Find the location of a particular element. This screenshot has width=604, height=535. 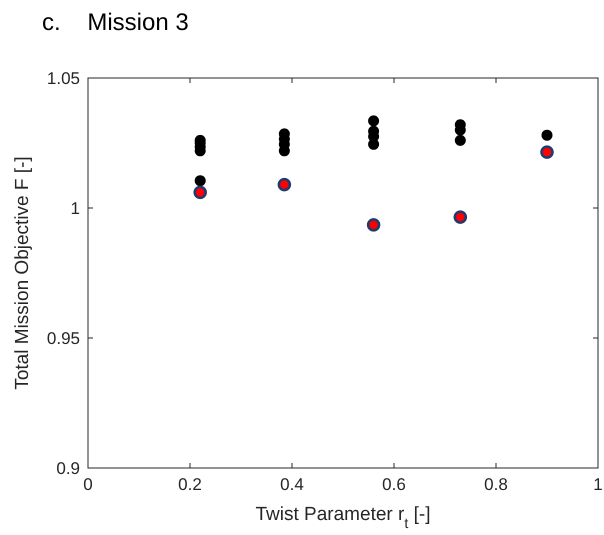

x-tick-label: 0 is located at coordinates (88, 484).